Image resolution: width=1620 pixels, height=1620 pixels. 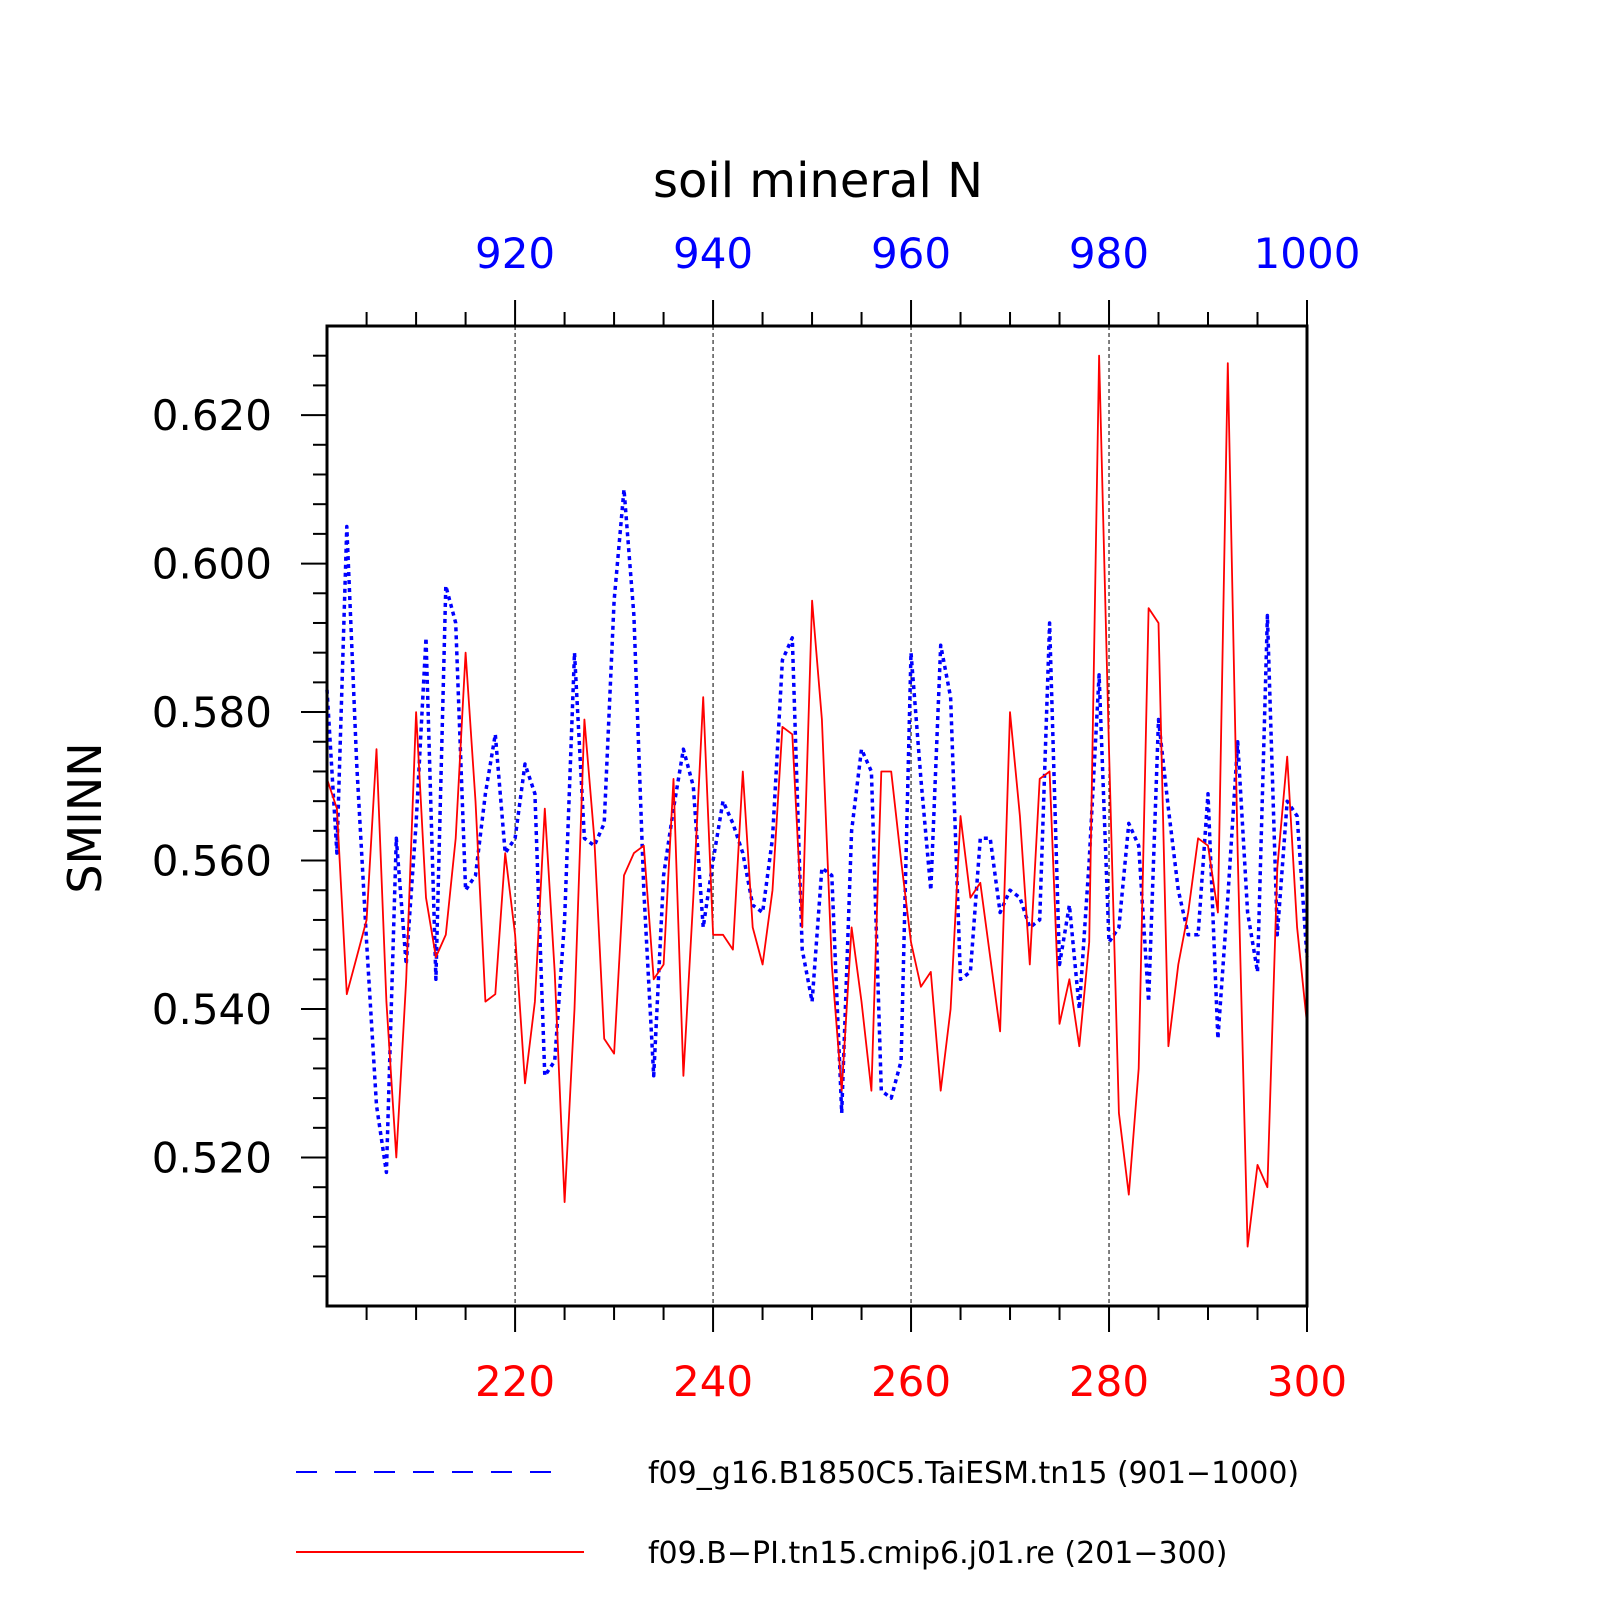 What do you see at coordinates (911, 1381) in the screenshot?
I see `bottom-tick-label: 260` at bounding box center [911, 1381].